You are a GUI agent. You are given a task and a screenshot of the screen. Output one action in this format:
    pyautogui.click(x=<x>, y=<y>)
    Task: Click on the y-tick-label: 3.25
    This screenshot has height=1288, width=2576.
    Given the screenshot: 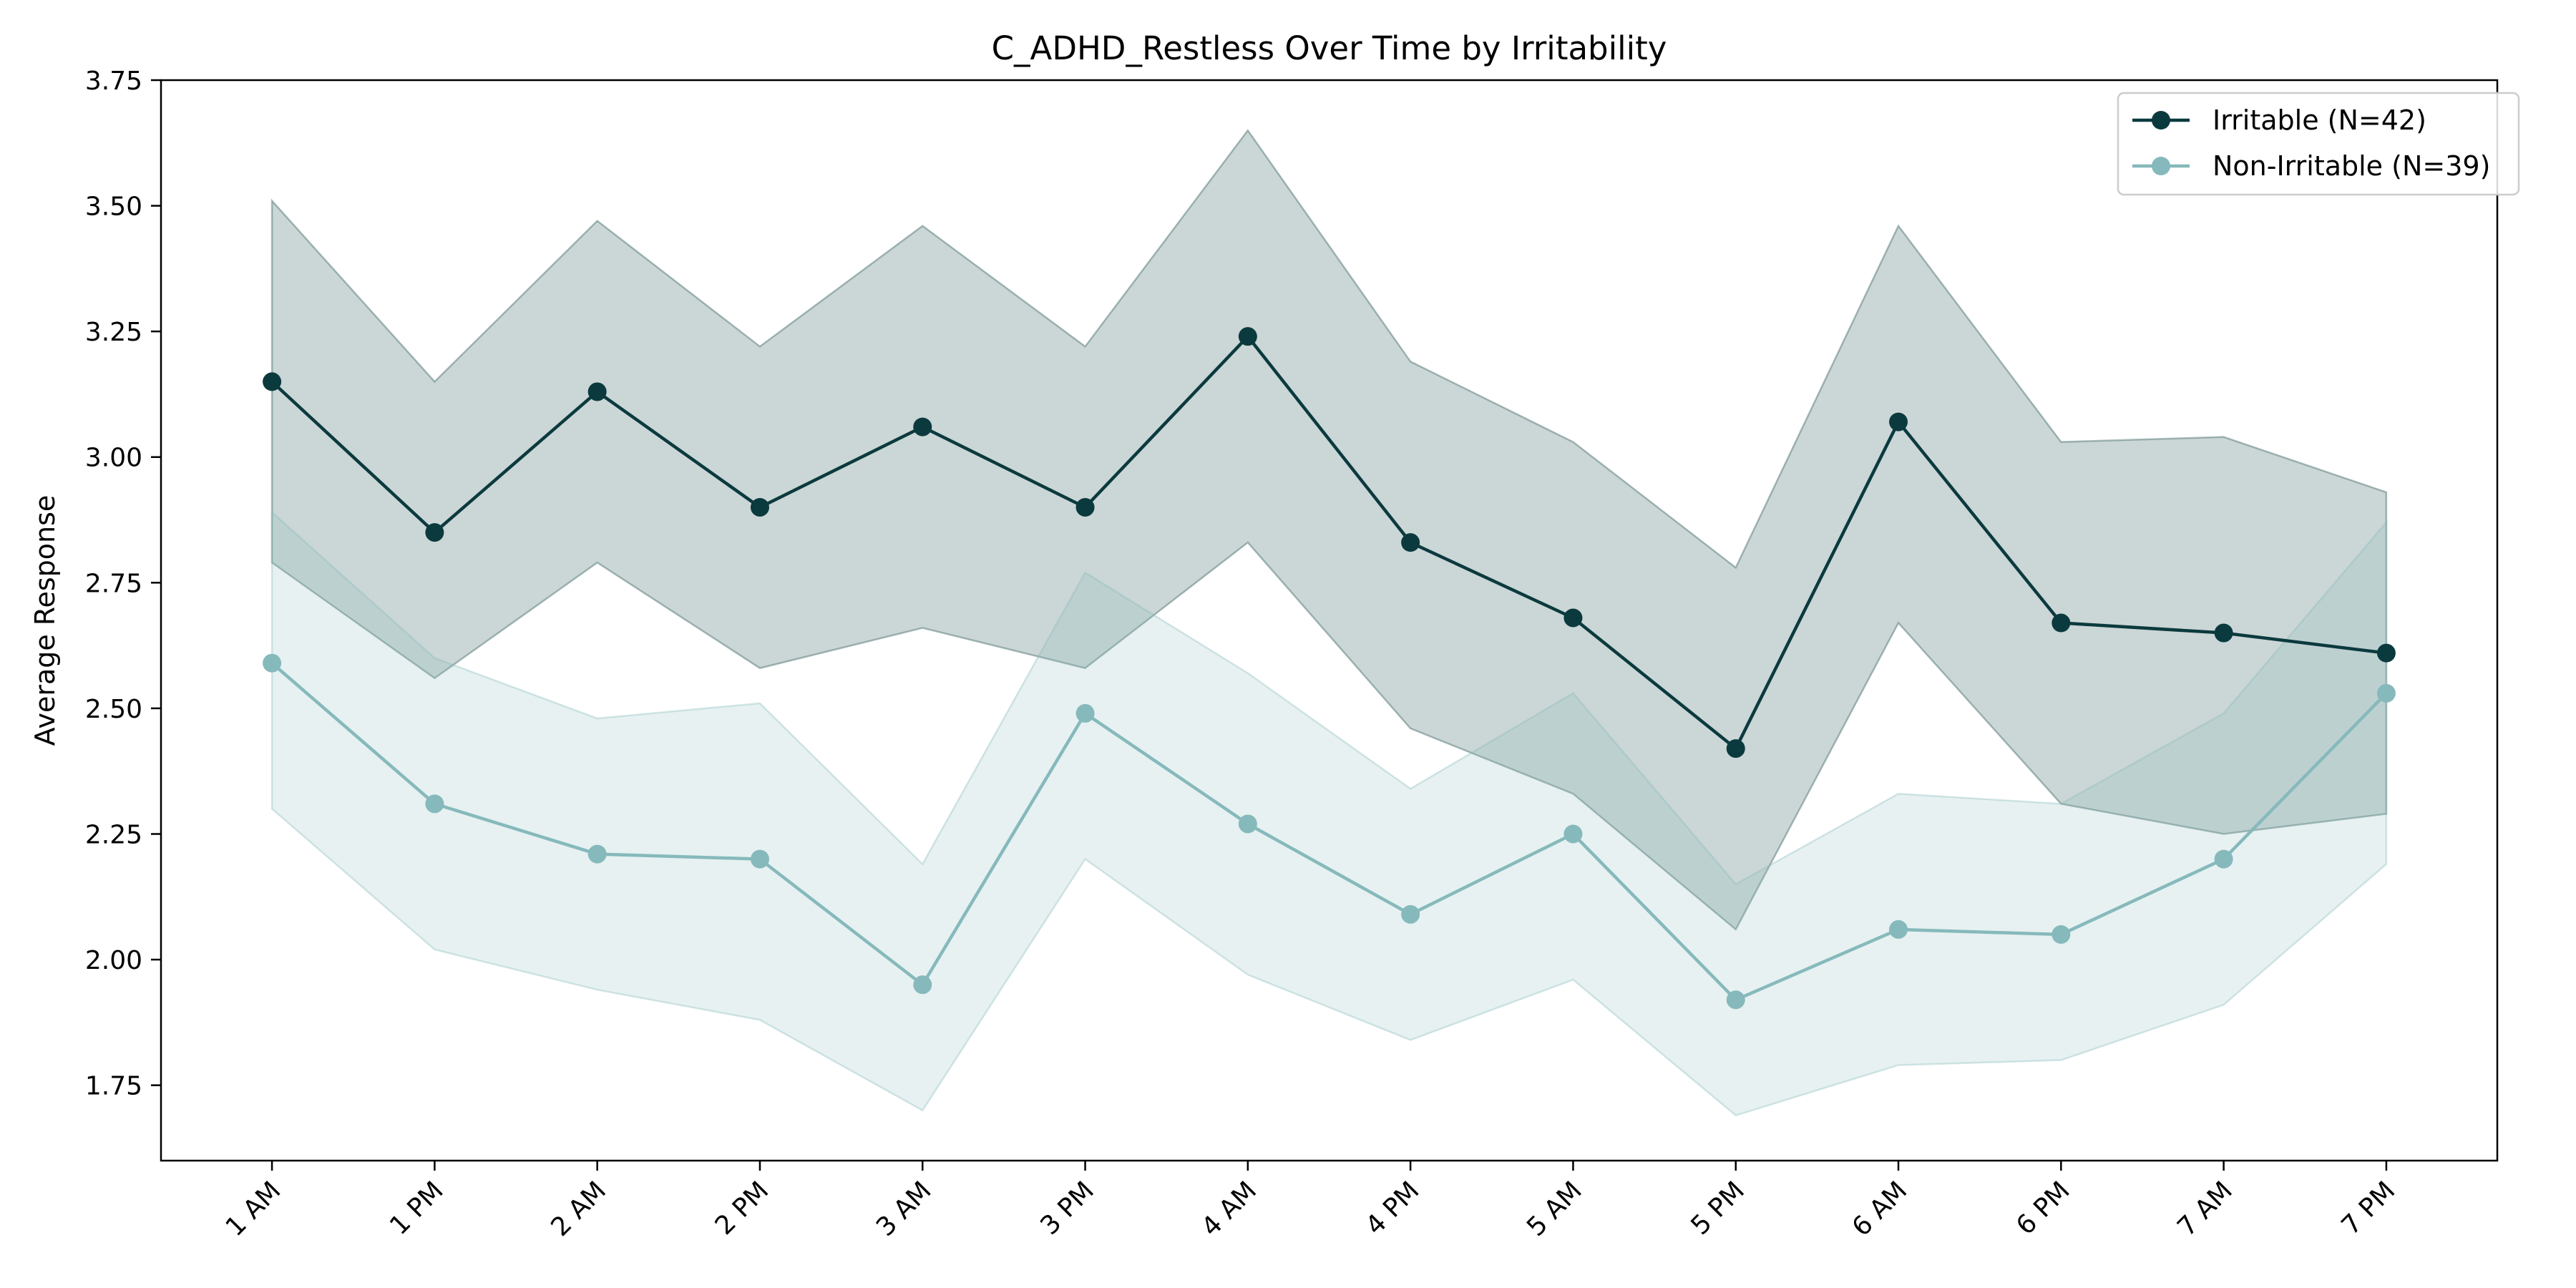 What is the action you would take?
    pyautogui.click(x=113, y=332)
    